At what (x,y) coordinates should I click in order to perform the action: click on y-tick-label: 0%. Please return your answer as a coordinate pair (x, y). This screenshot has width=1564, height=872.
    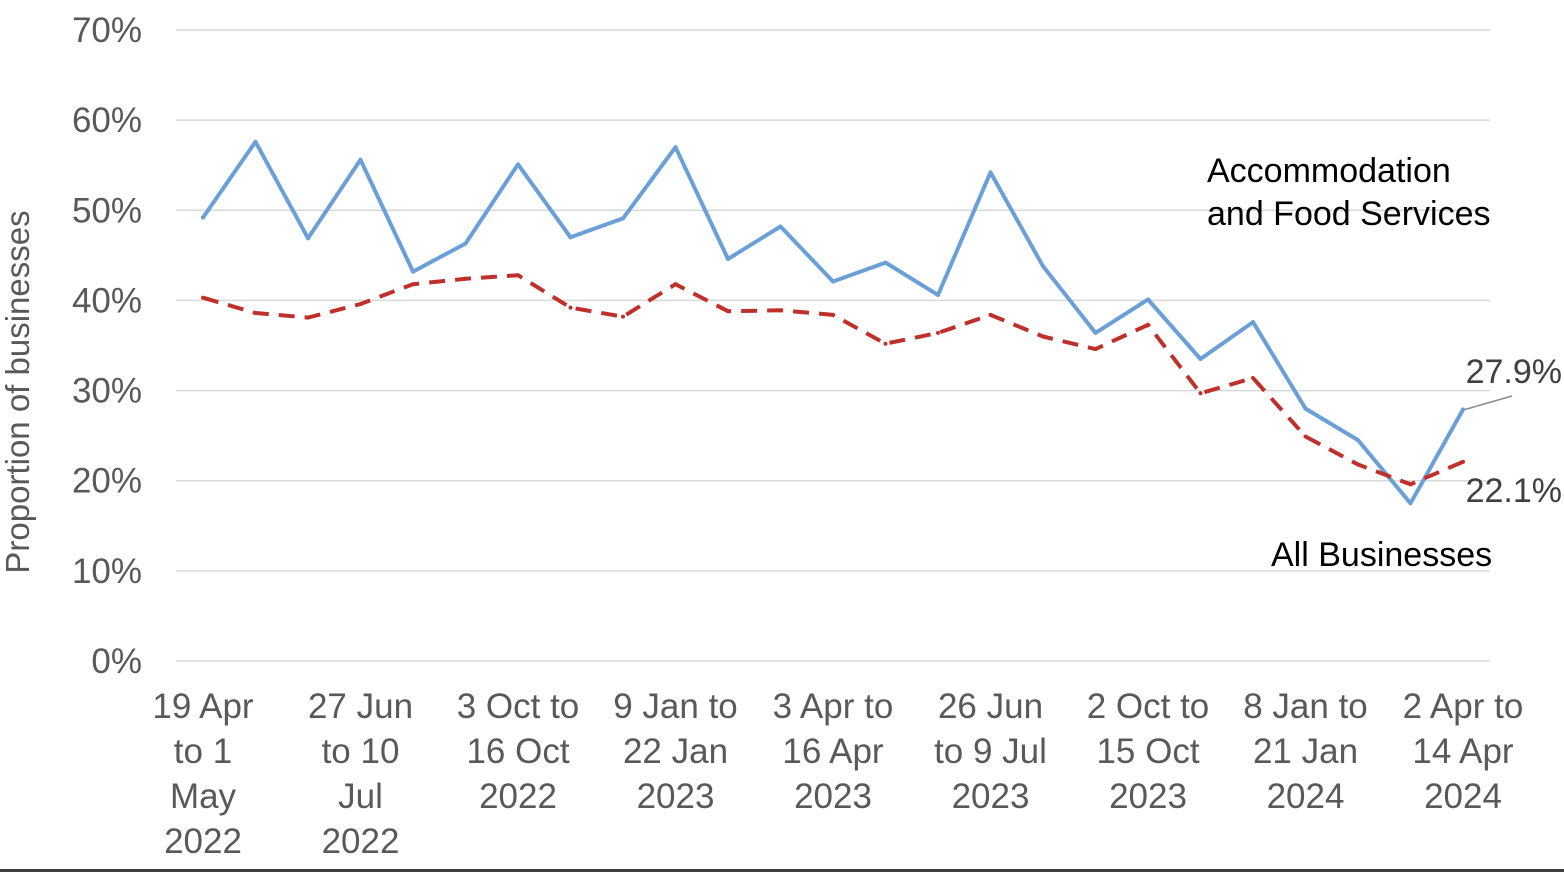
    Looking at the image, I should click on (116, 661).